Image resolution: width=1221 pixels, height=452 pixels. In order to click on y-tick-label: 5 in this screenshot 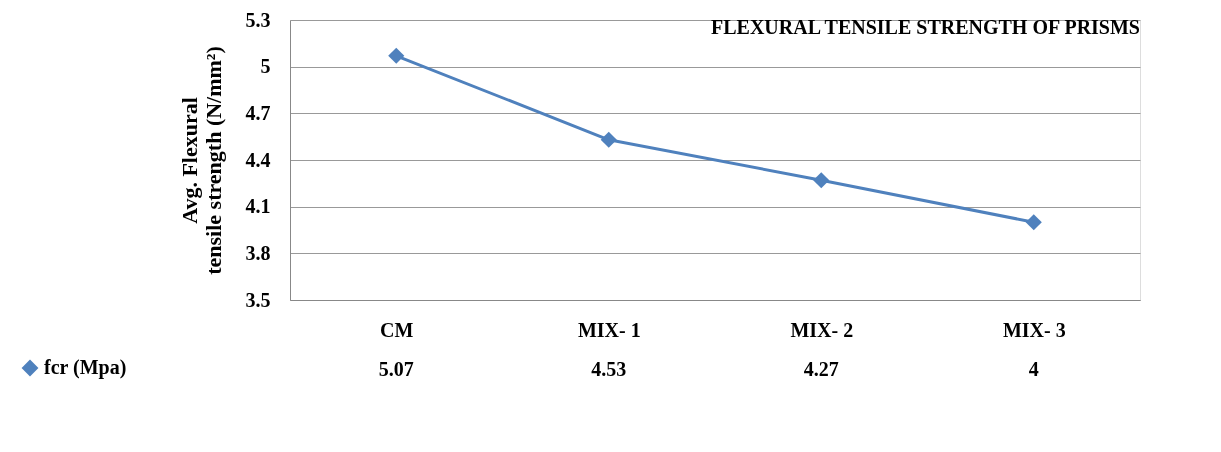, I will do `click(265, 66)`.